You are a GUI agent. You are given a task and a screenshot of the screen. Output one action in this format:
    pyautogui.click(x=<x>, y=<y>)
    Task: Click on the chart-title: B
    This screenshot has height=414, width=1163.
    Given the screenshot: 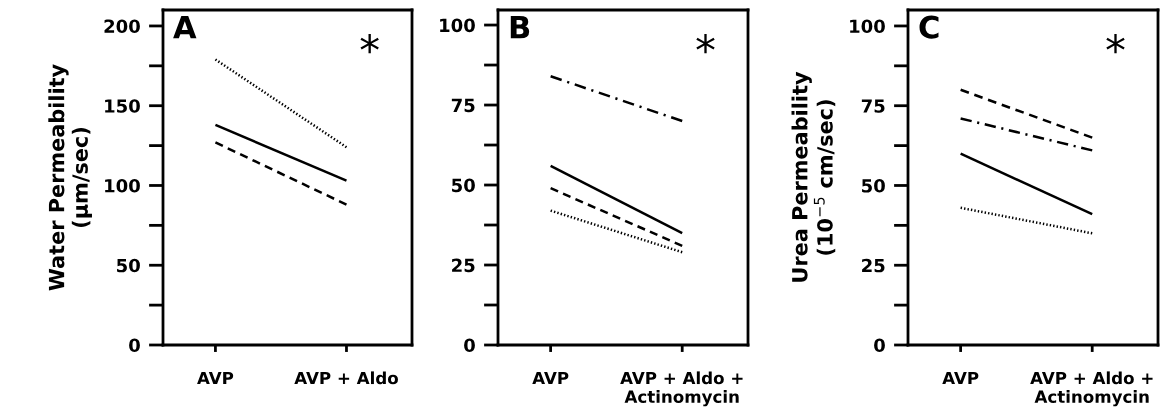 What is the action you would take?
    pyautogui.click(x=520, y=27)
    